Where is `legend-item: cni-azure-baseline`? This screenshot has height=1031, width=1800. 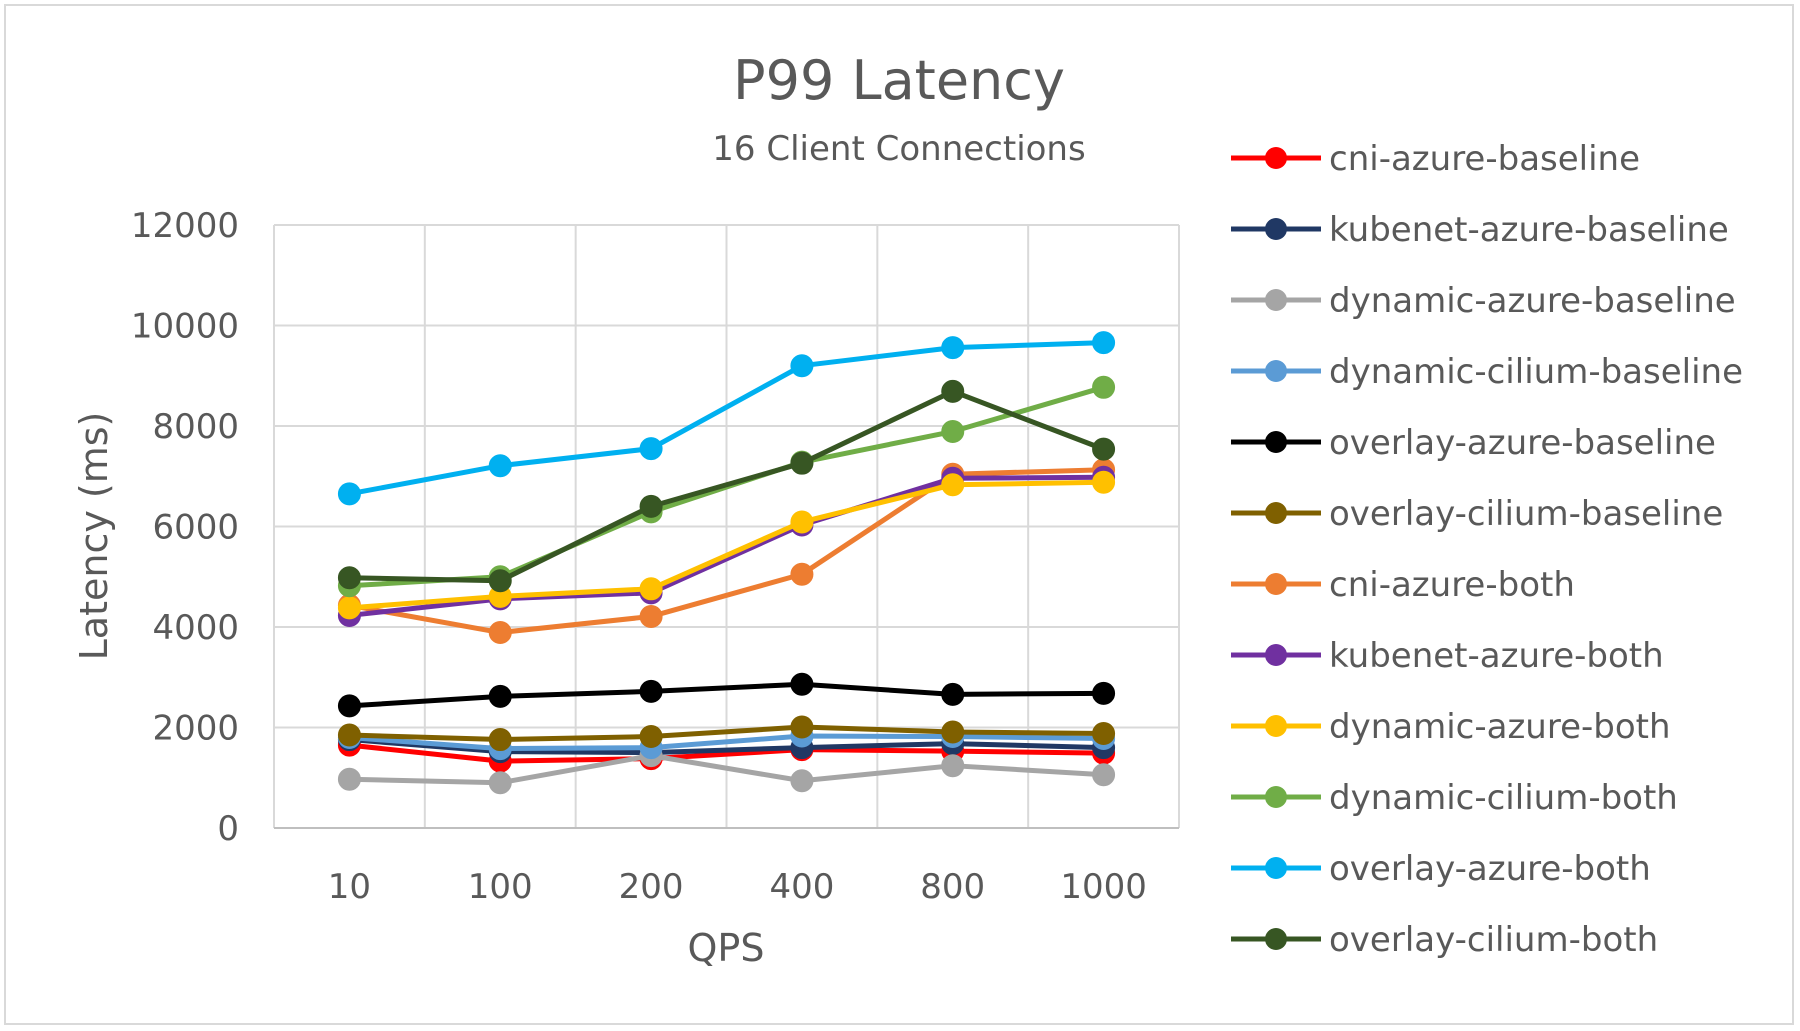
legend-item: cni-azure-baseline is located at coordinates (1435, 159).